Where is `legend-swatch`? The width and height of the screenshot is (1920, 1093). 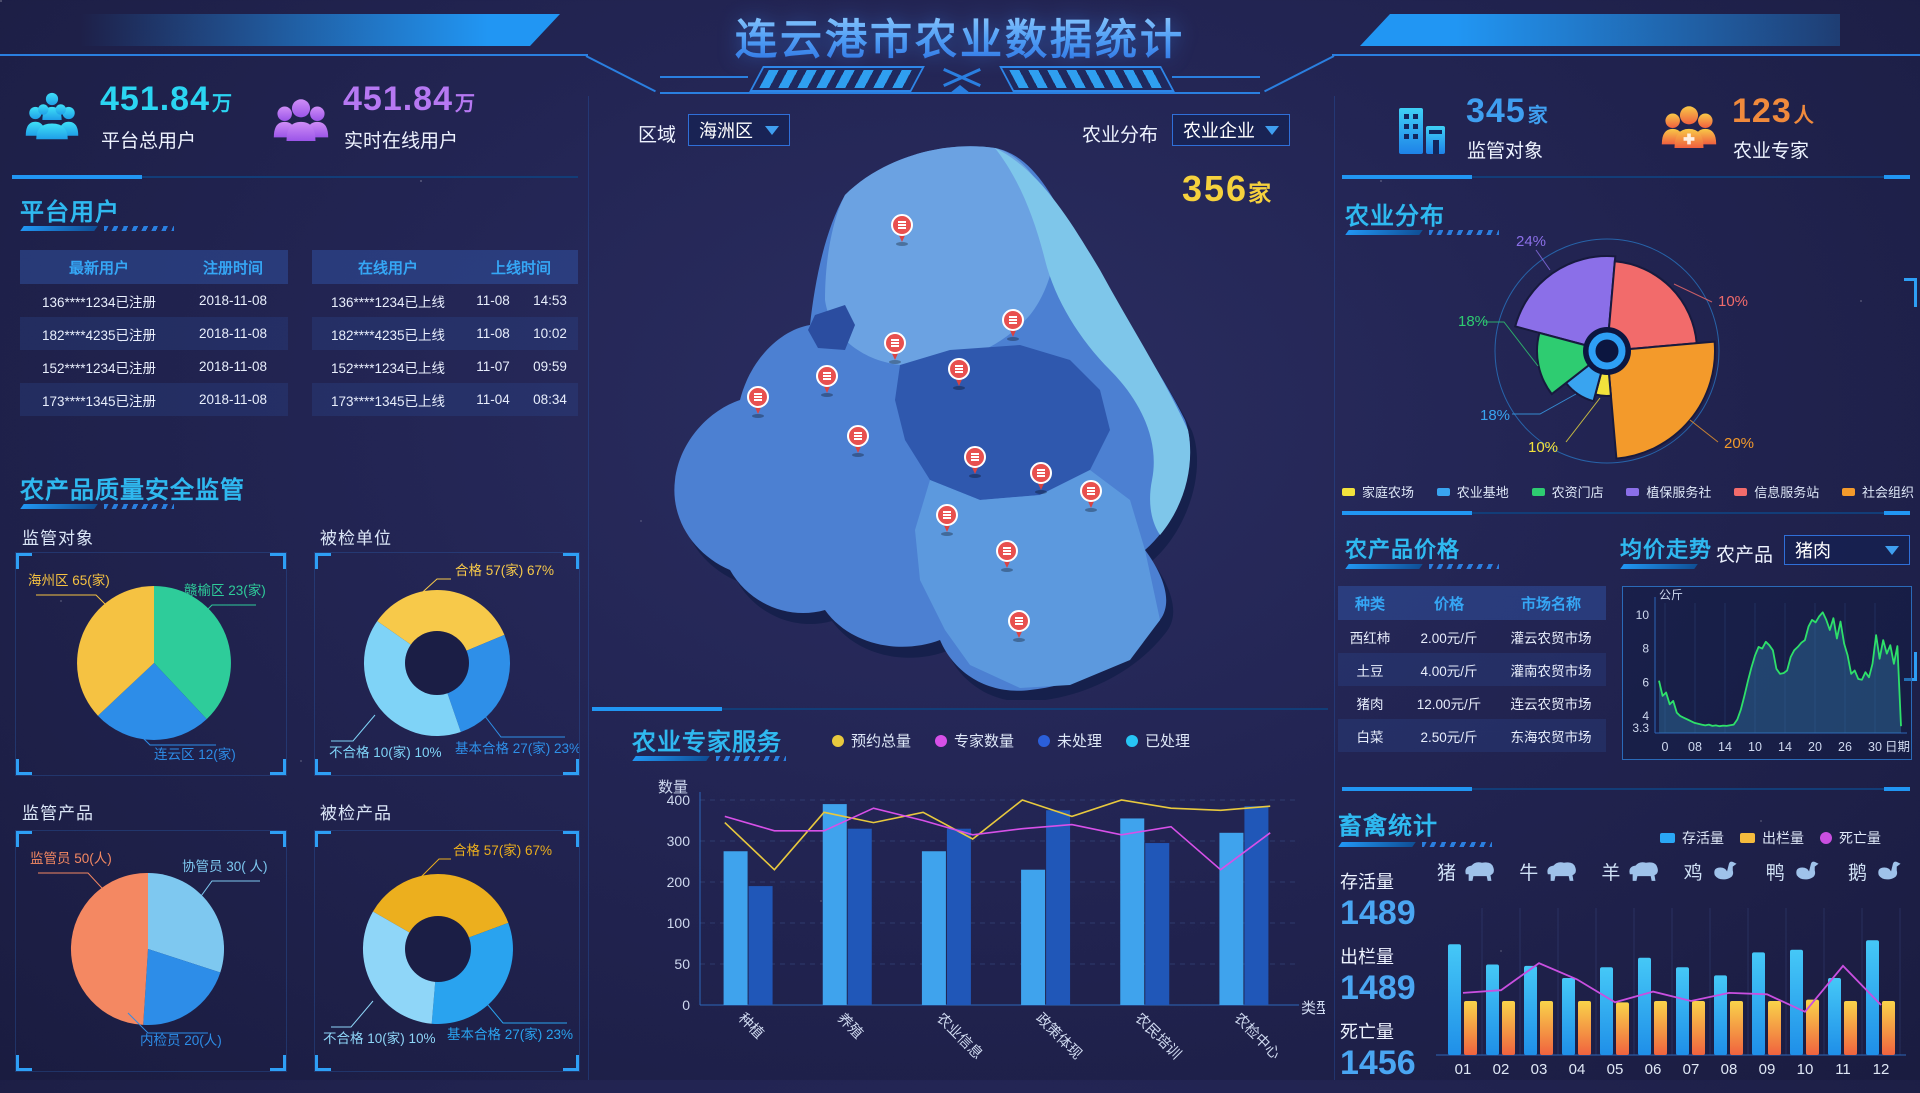 legend-swatch is located at coordinates (1443, 491).